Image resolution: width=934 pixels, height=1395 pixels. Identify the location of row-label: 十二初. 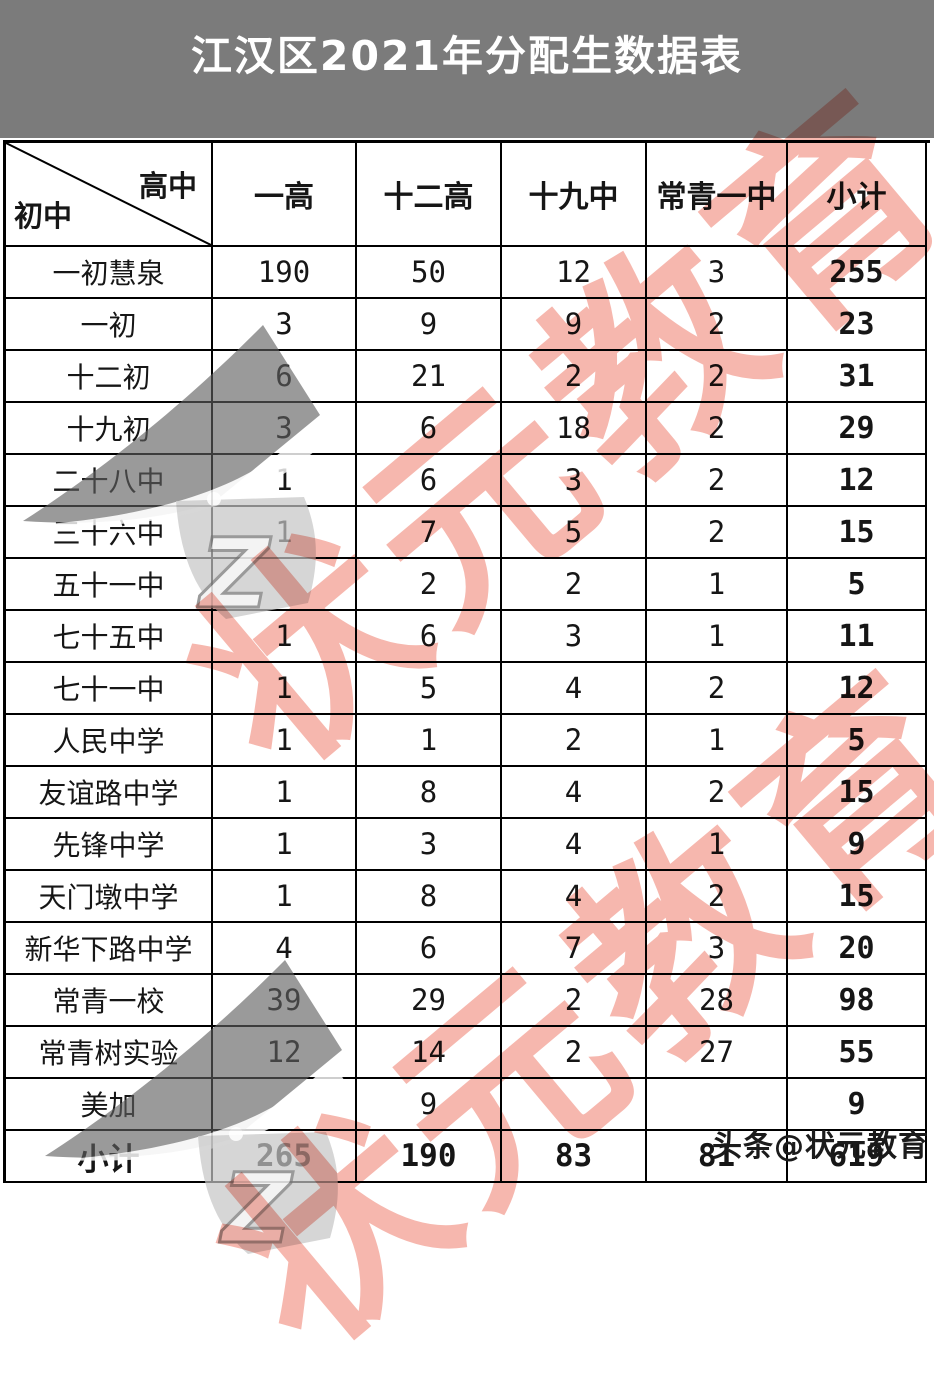
(109, 377).